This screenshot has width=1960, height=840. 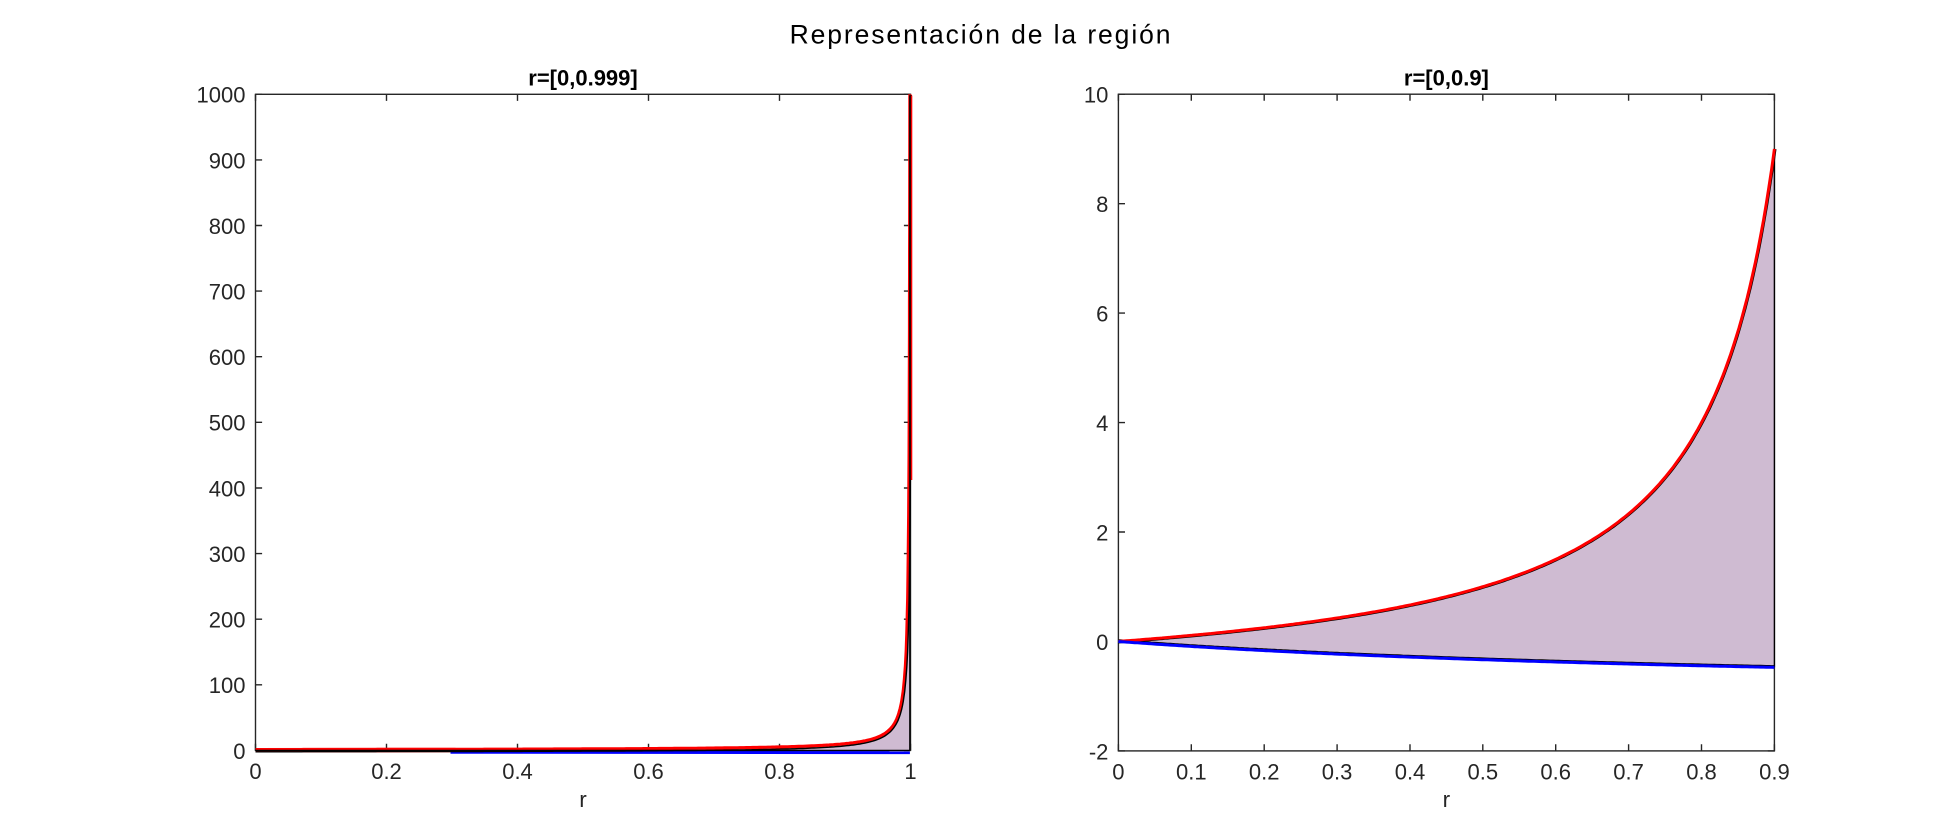 I want to click on svg-text: 0.7, so click(x=1628, y=772).